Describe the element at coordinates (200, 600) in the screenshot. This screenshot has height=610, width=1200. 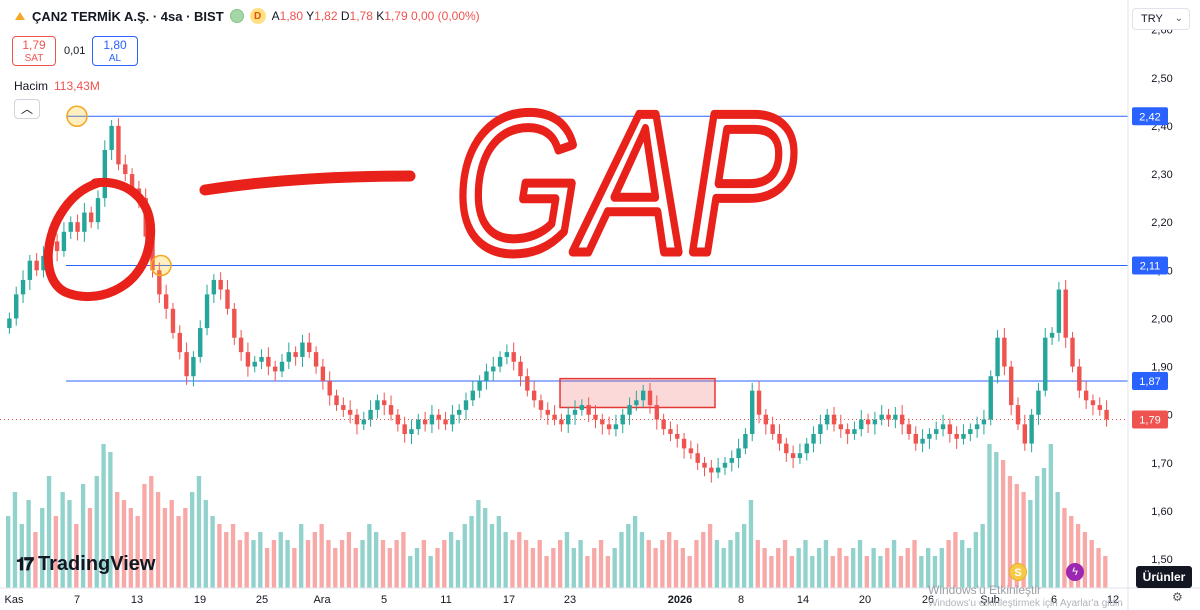
I see `x-tick-label: 19` at that location.